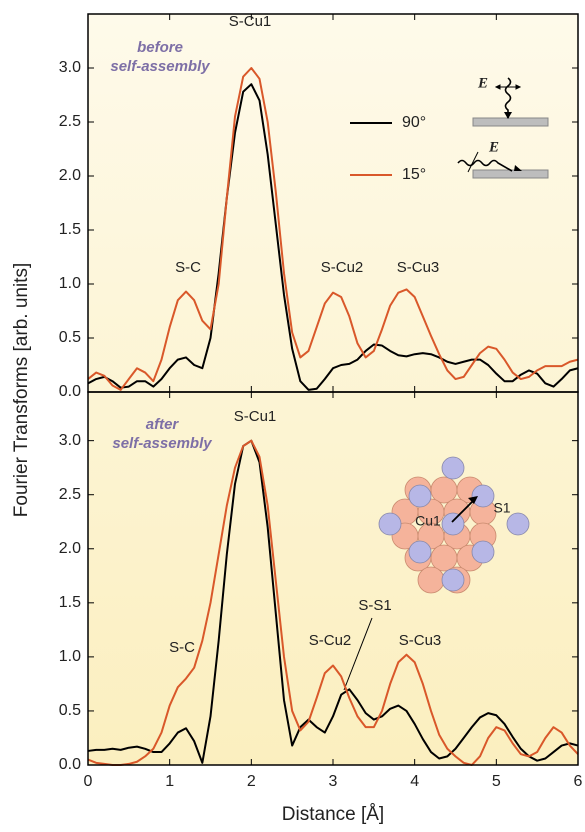 The height and width of the screenshot is (832, 585). Describe the element at coordinates (374, 605) in the screenshot. I see `peak-label: S-S1` at that location.